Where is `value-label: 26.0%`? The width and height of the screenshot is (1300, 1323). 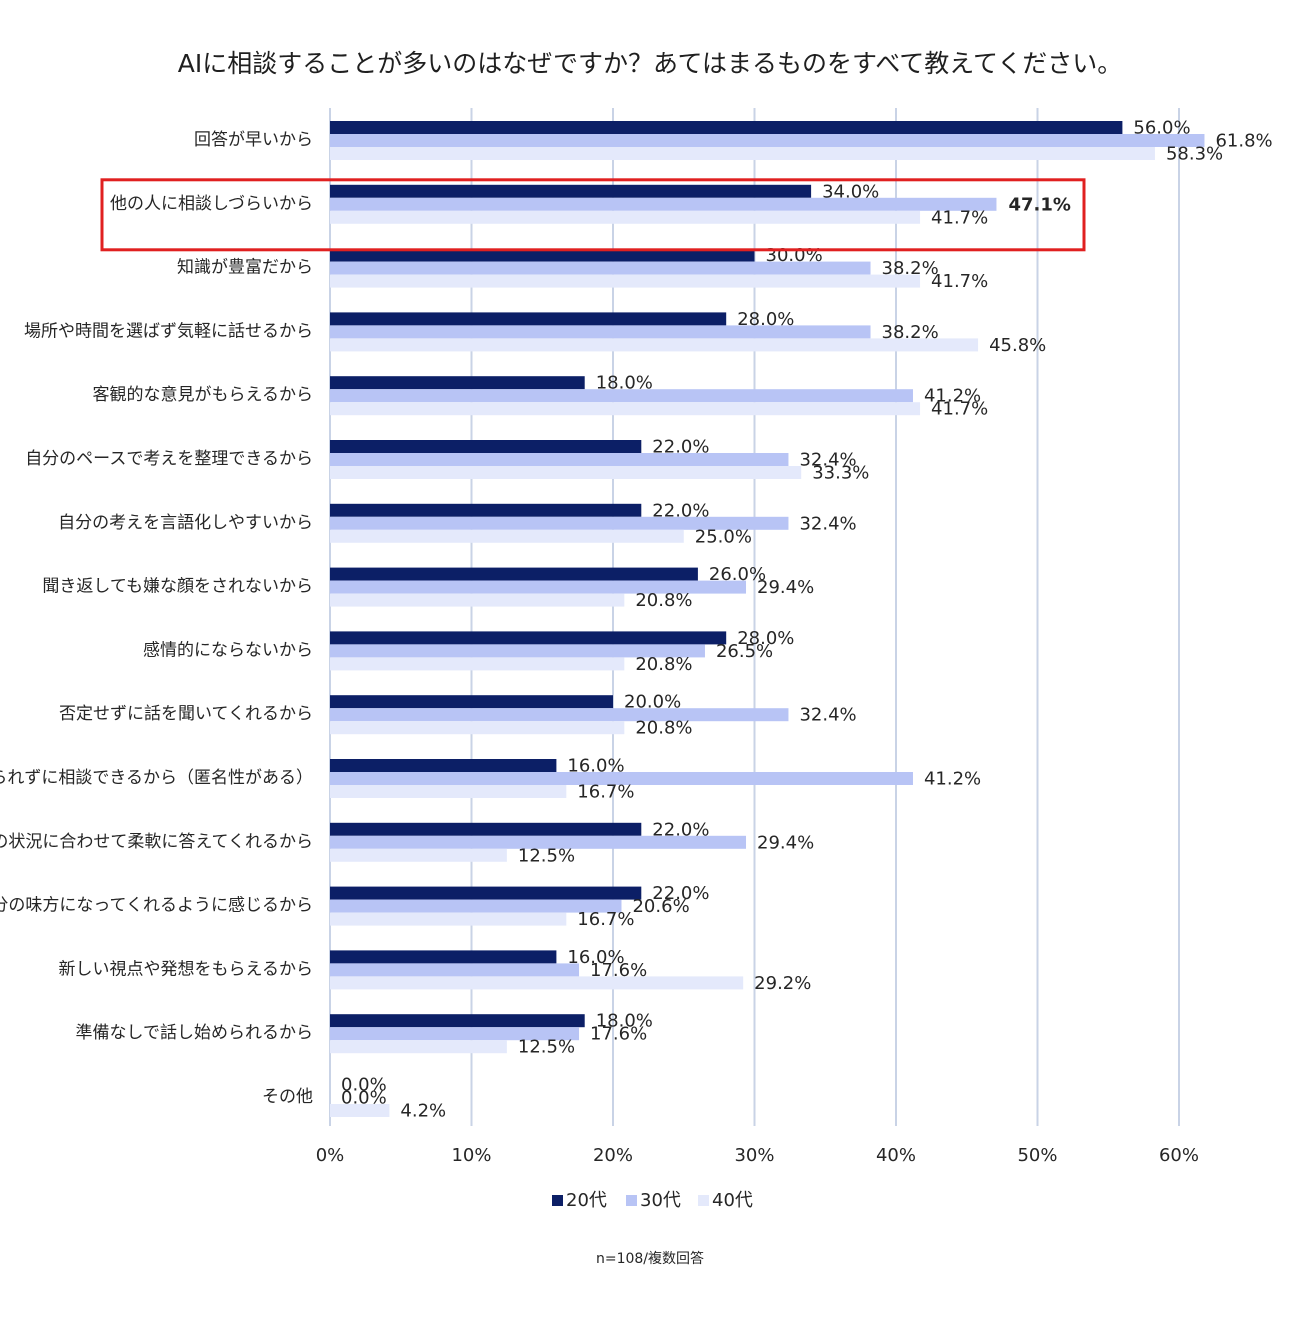
value-label: 26.0% is located at coordinates (737, 574).